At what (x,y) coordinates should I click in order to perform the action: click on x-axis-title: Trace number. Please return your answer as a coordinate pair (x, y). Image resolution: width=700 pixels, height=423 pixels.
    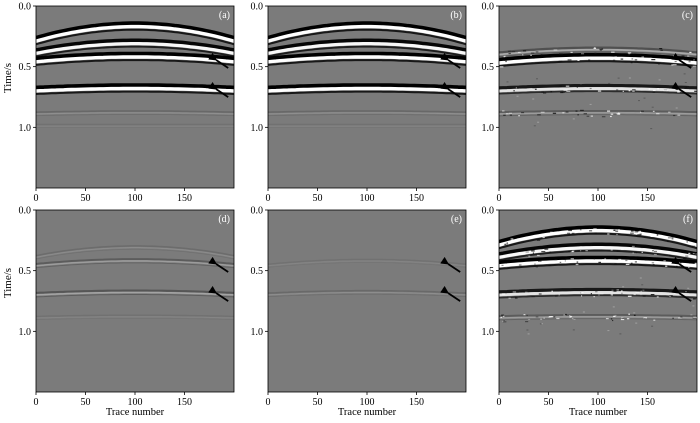
    Looking at the image, I should click on (598, 412).